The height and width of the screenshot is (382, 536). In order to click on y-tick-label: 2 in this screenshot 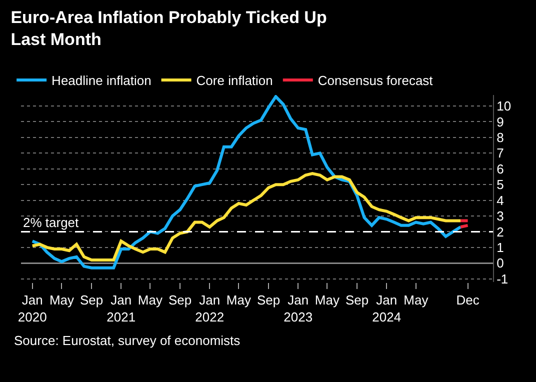, I will do `click(500, 232)`.